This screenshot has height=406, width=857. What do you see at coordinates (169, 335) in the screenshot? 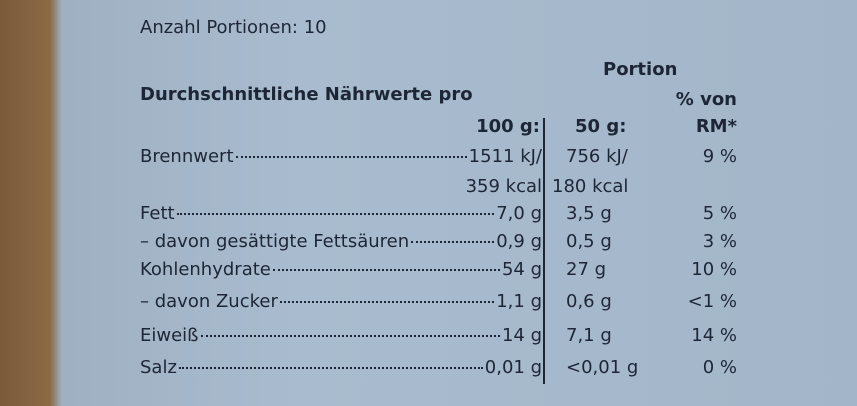
I see `nutrient-label: Eiweiß` at bounding box center [169, 335].